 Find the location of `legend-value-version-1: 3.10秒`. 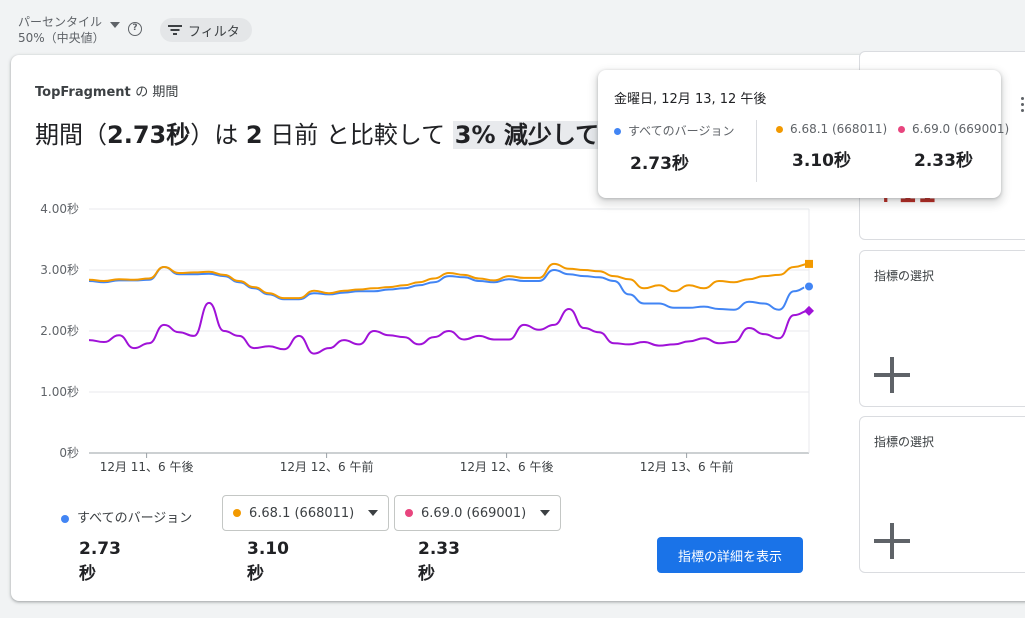

legend-value-version-1: 3.10秒 is located at coordinates (268, 561).